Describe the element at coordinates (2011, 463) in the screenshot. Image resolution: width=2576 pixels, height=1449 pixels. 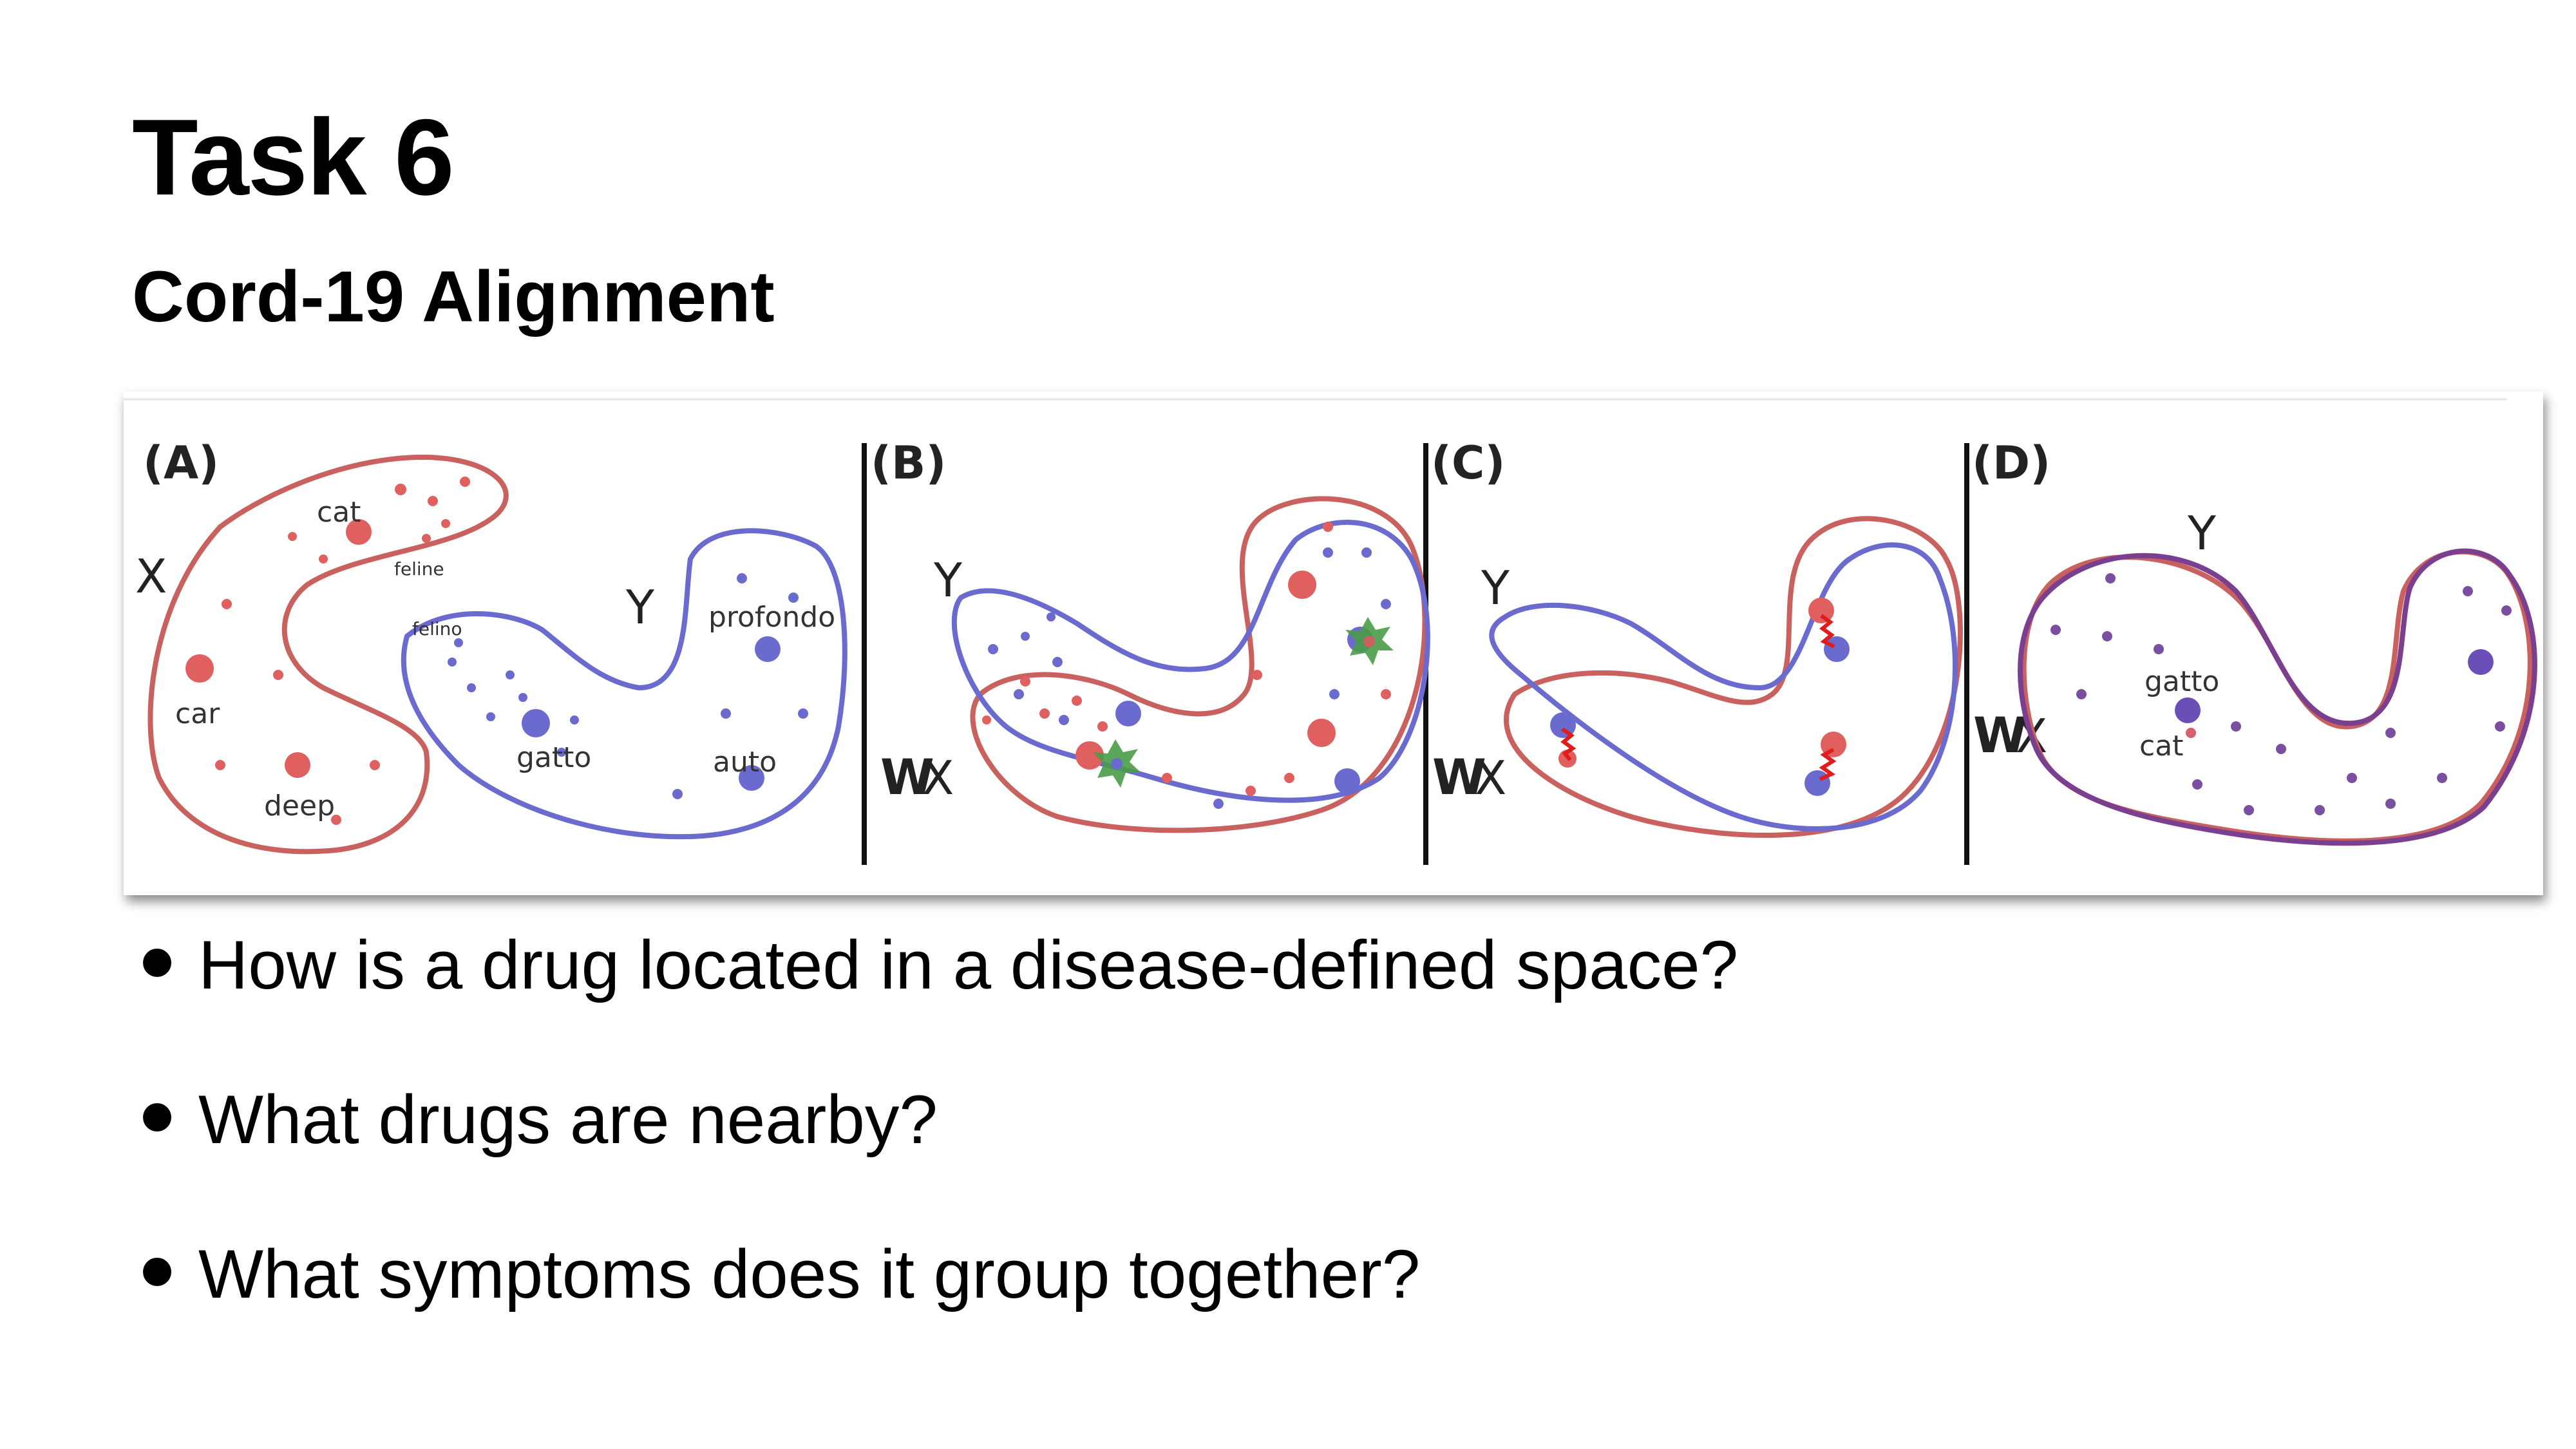
I see `panel-label: (D)` at that location.